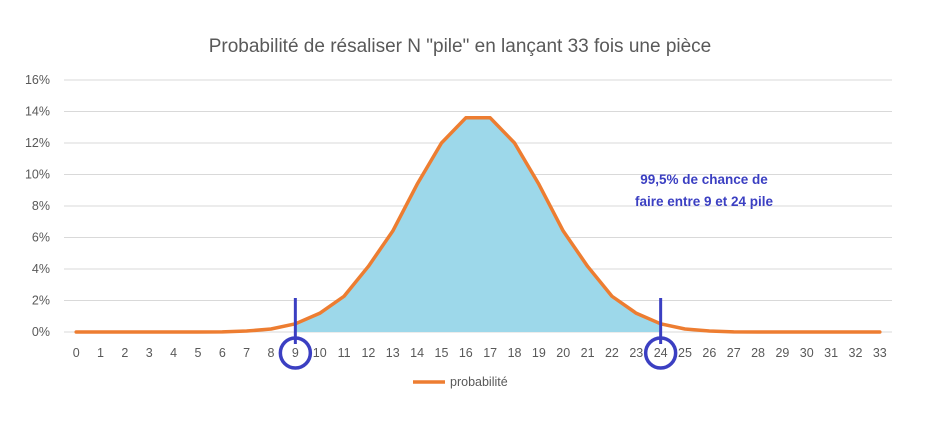 The image size is (940, 437). I want to click on y-tick-label: 6%, so click(41, 238).